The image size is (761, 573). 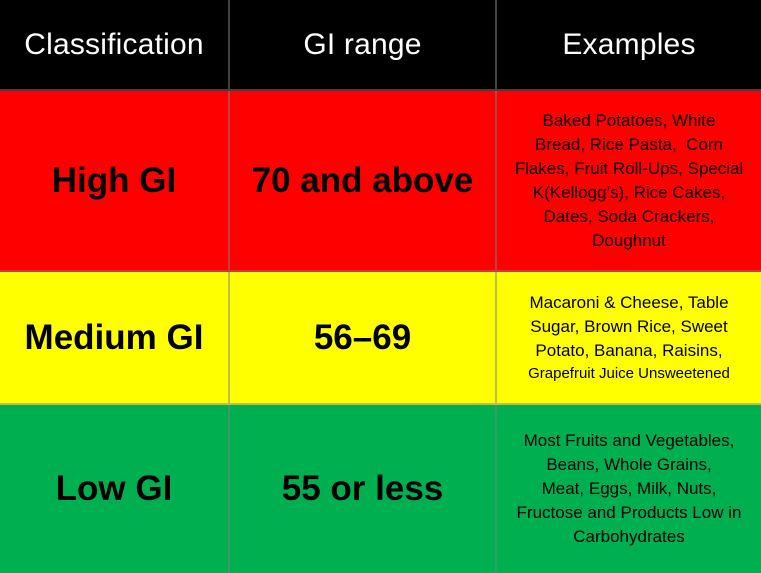 I want to click on cell-medium-gi-range: 56–69, so click(x=363, y=338).